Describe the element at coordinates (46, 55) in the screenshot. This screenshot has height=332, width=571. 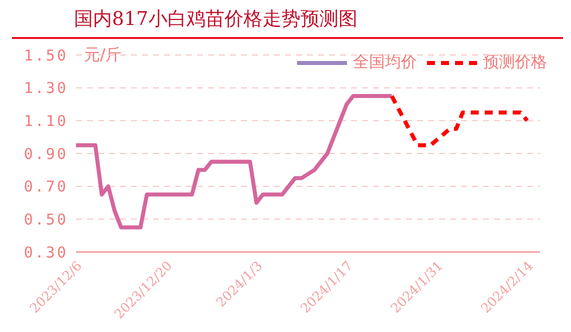
I see `y-tick-label: 1.50` at that location.